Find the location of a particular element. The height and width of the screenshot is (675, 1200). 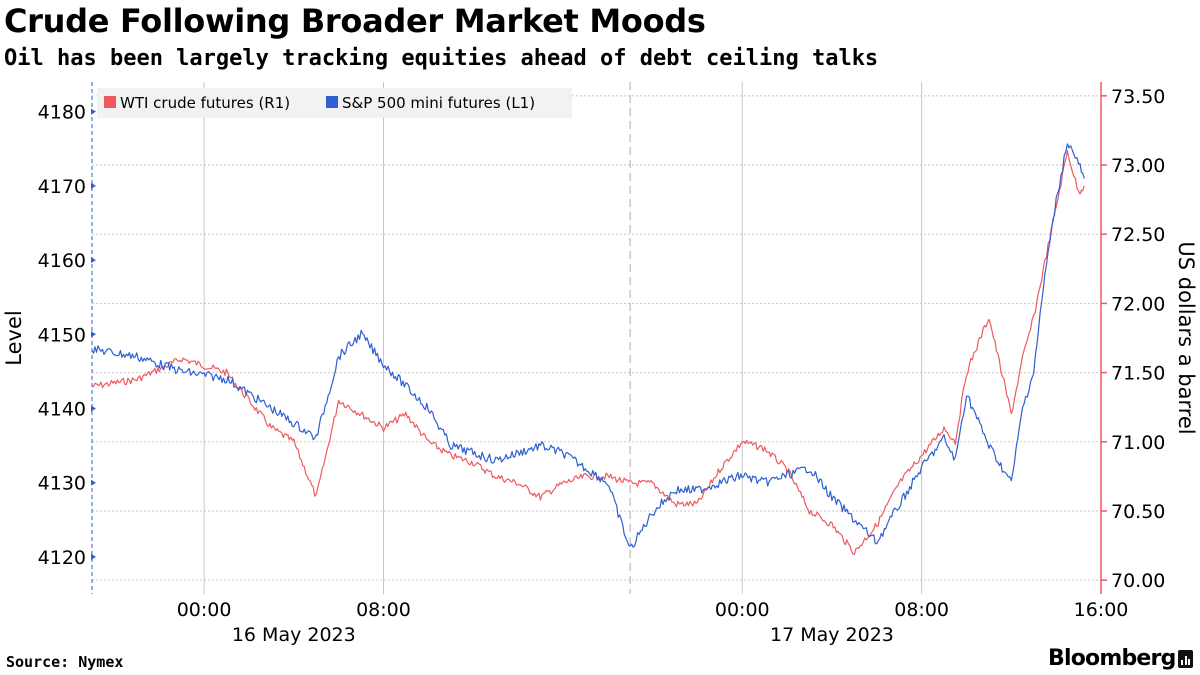

legend-swatch-wti is located at coordinates (110, 102).